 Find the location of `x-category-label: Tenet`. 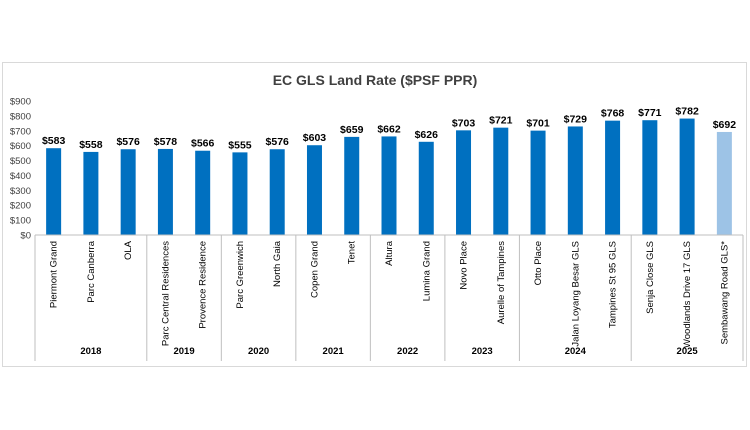

x-category-label: Tenet is located at coordinates (352, 253).